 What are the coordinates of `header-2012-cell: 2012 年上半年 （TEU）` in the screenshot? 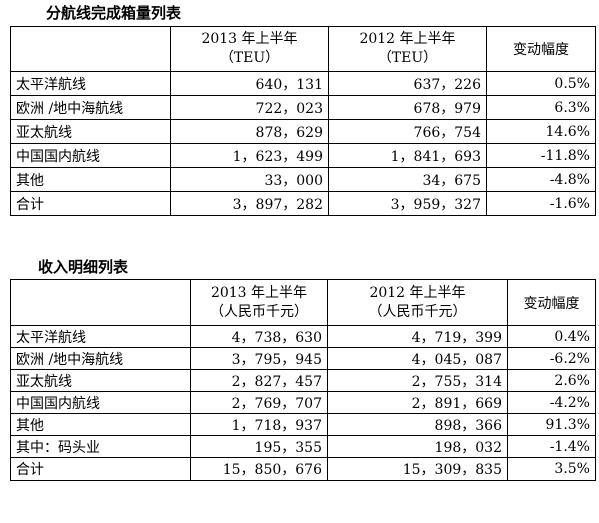 It's located at (407, 49).